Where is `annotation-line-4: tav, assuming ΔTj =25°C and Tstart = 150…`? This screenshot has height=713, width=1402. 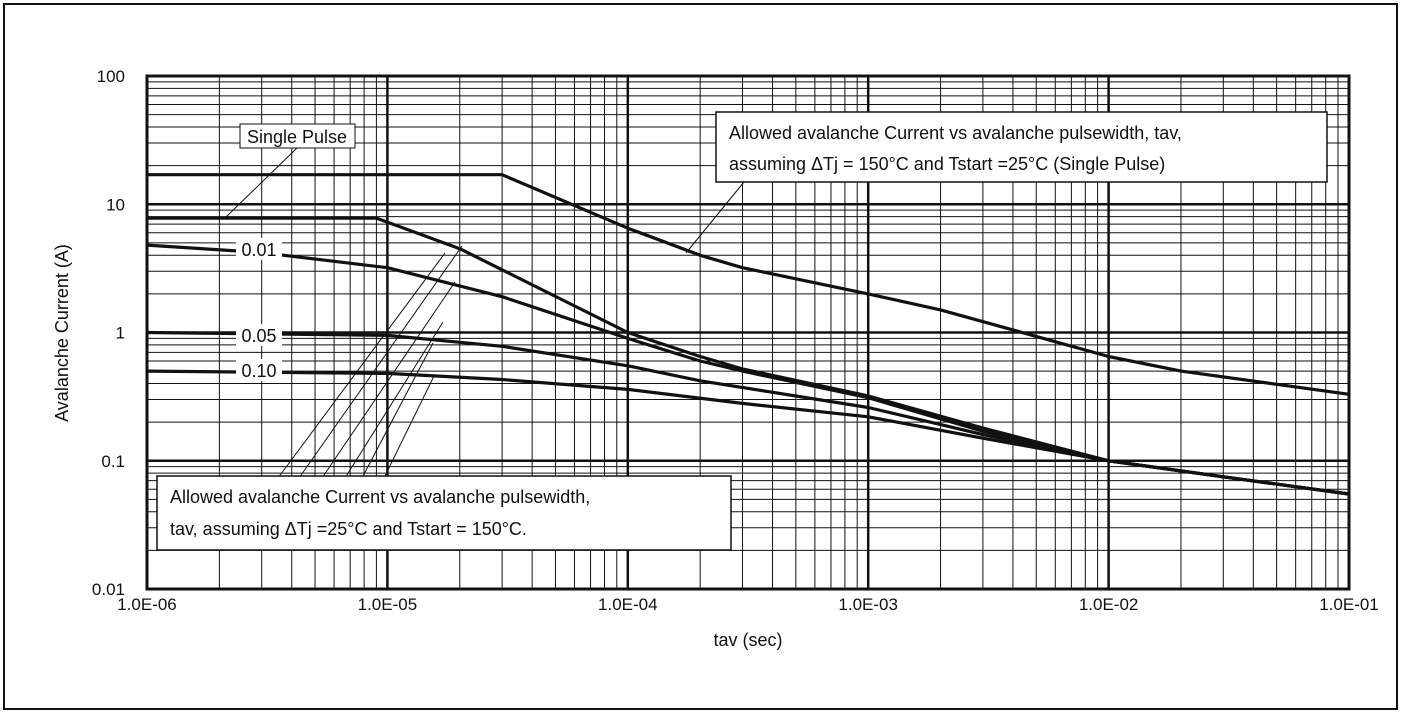
annotation-line-4: tav, assuming ΔTj =25°C and Tstart = 150… is located at coordinates (348, 529).